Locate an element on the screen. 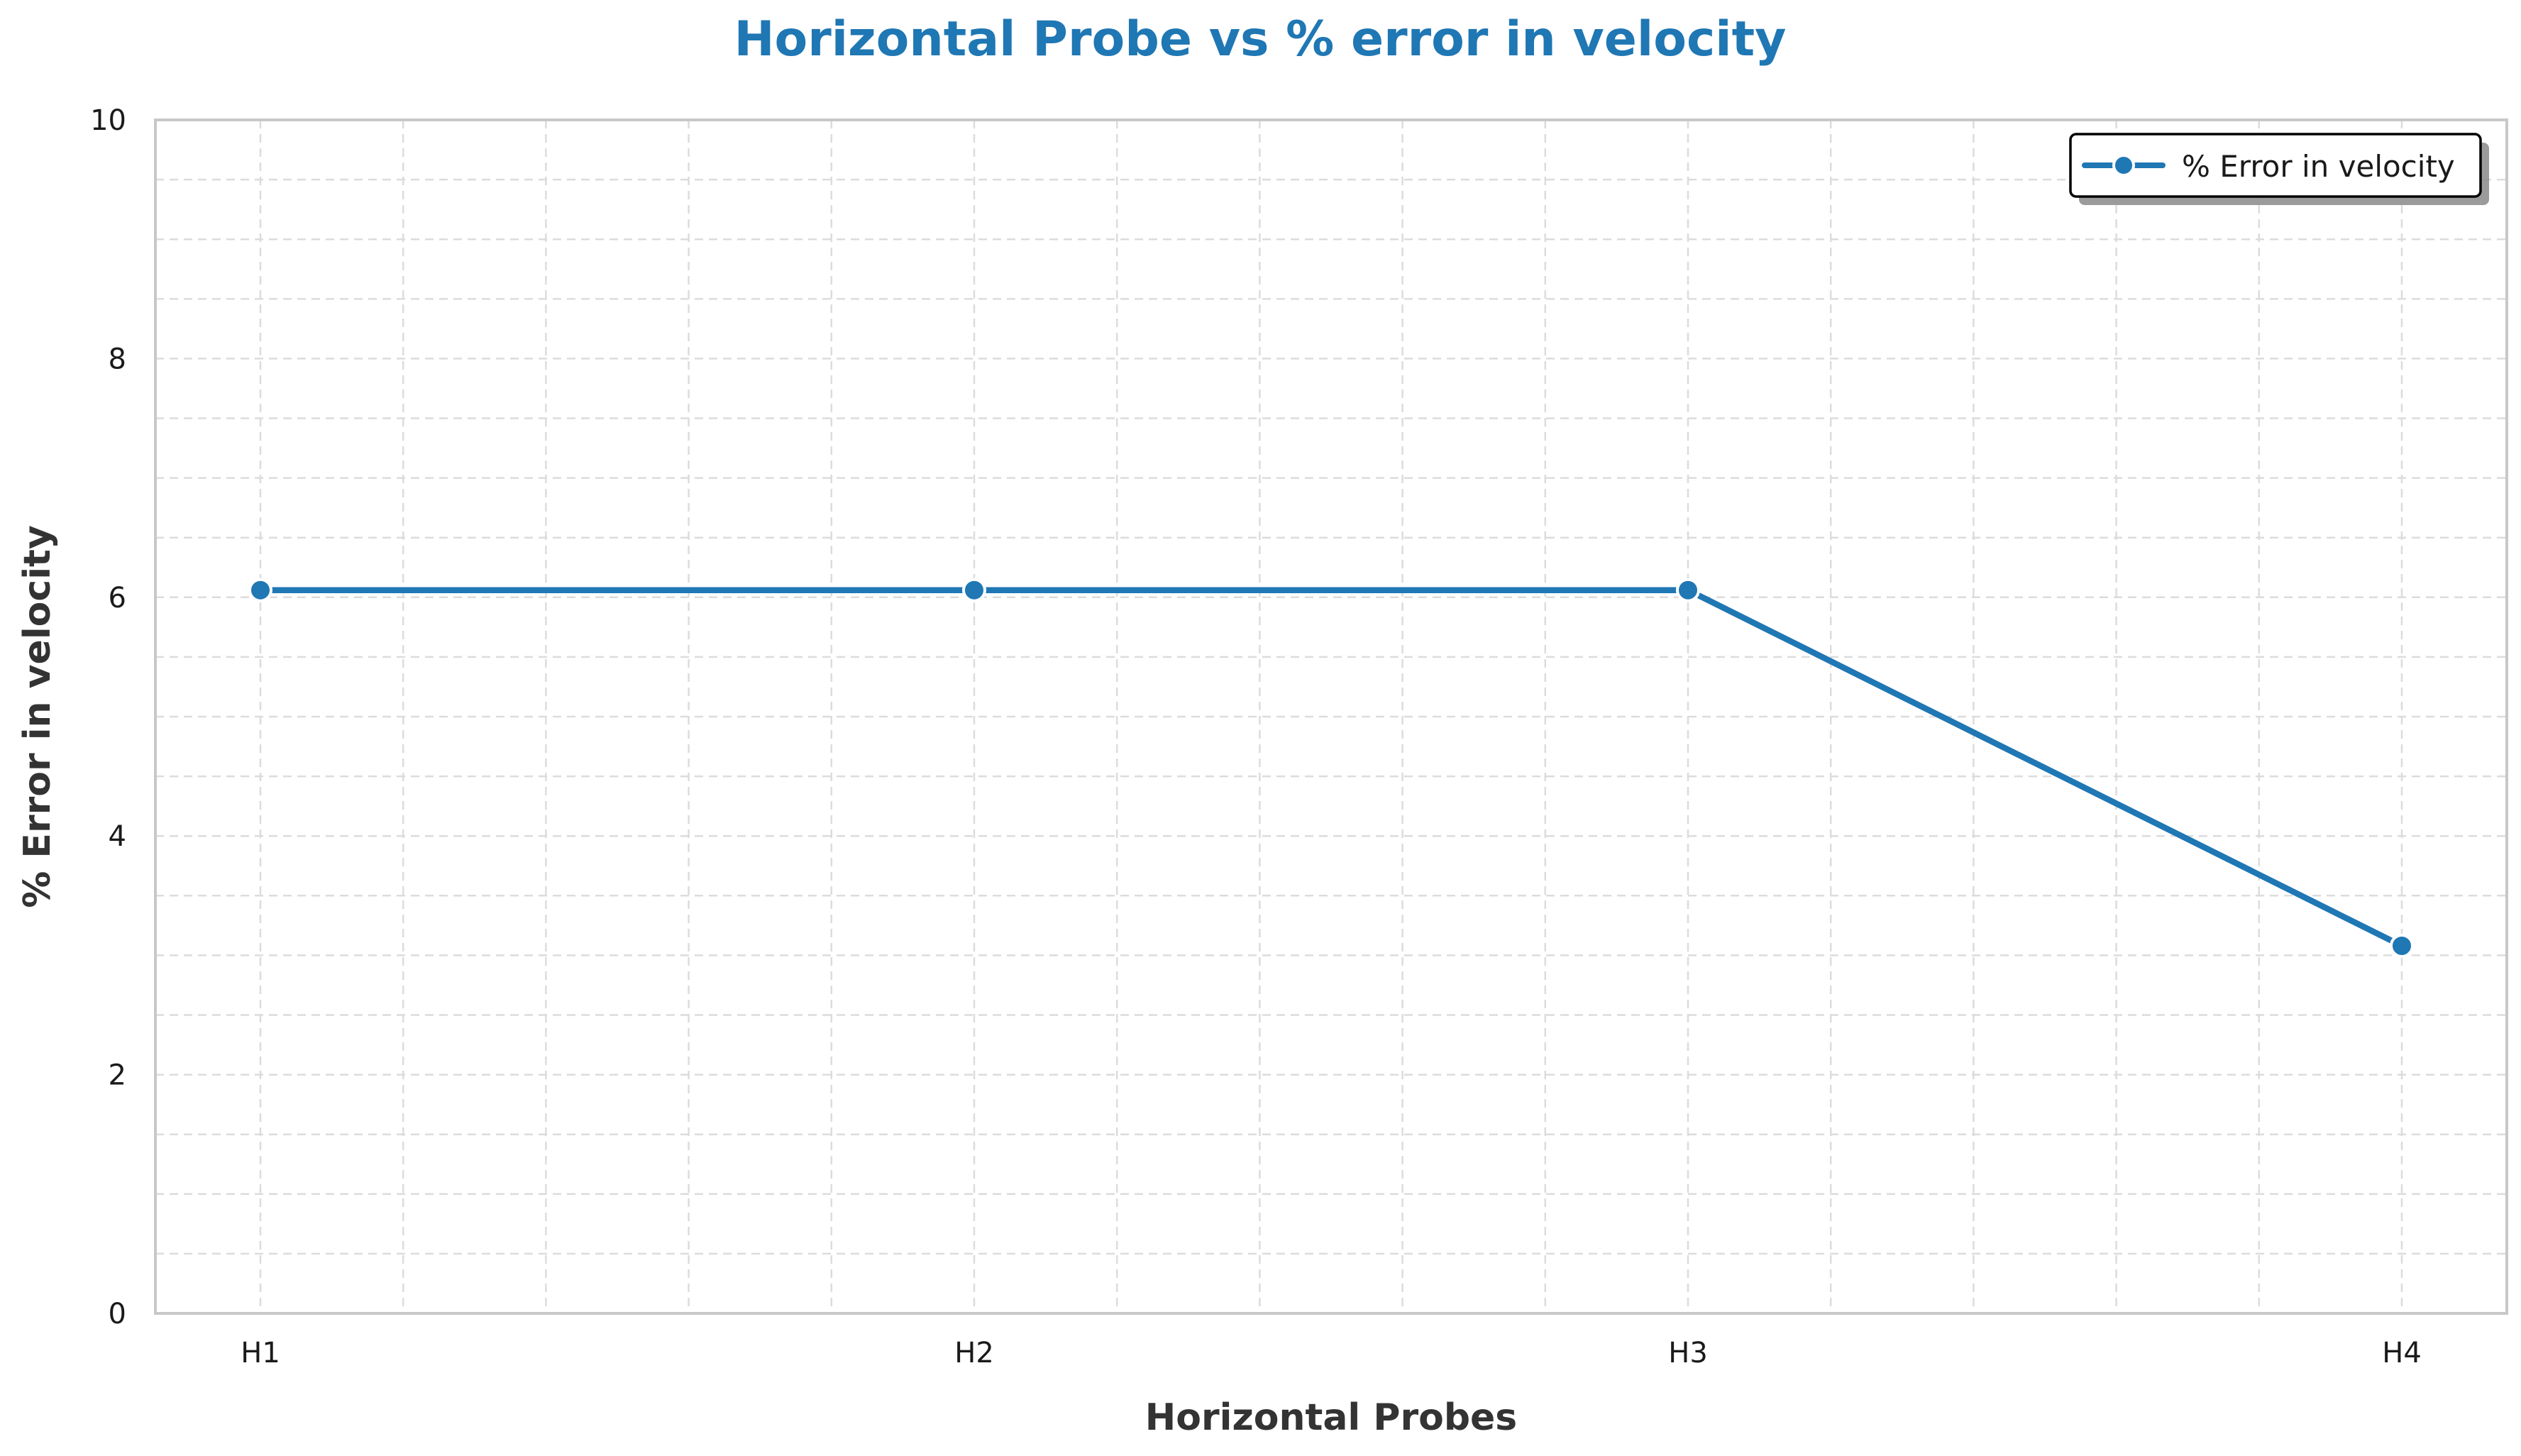 The width and height of the screenshot is (2521, 1456). chart-title: Horizontal Probe vs % error in velocity is located at coordinates (1260, 39).